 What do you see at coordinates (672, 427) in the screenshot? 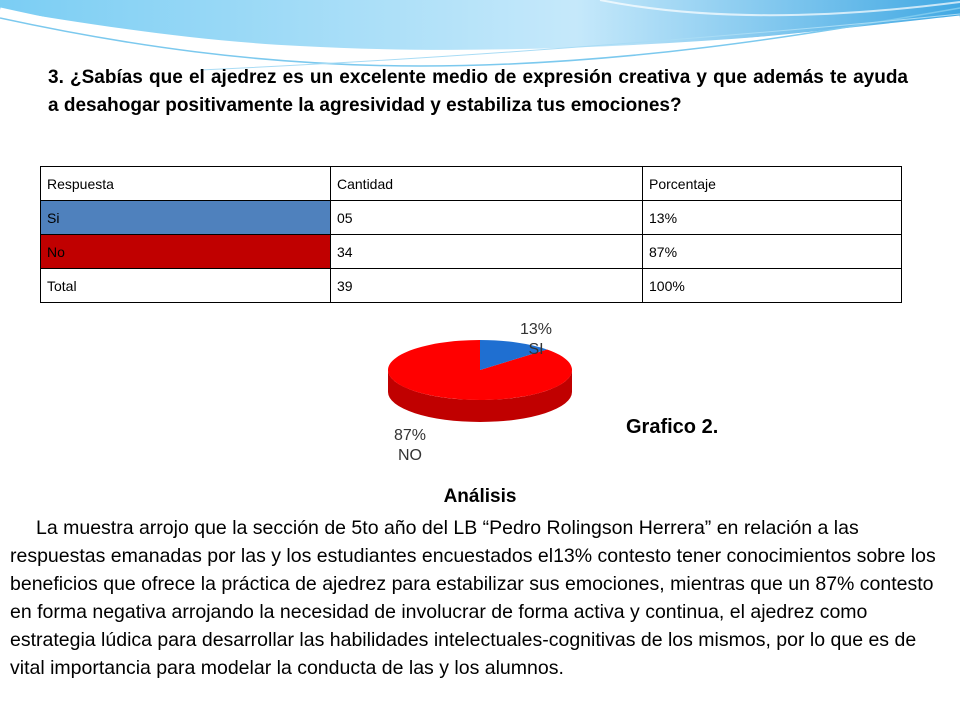
I see `graph-caption: Grafico 2.` at bounding box center [672, 427].